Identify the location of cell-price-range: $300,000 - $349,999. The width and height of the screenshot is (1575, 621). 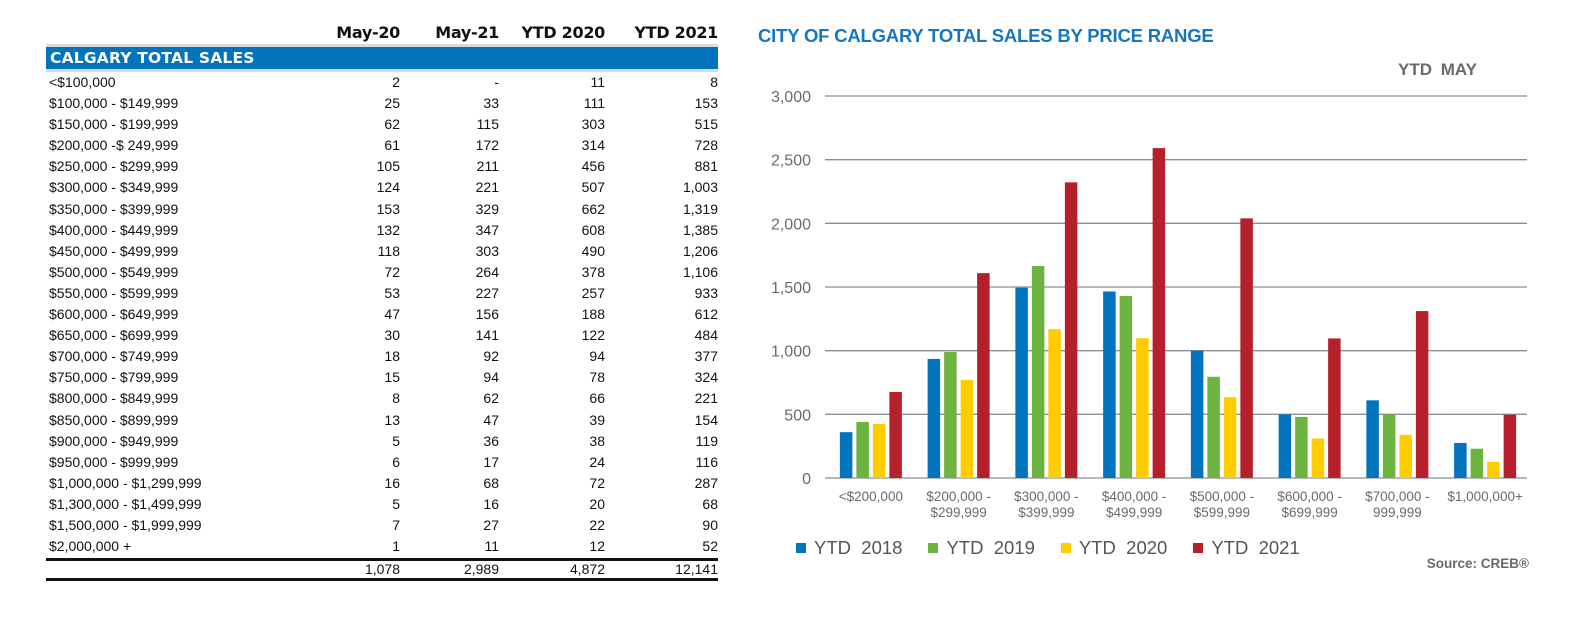
(114, 187).